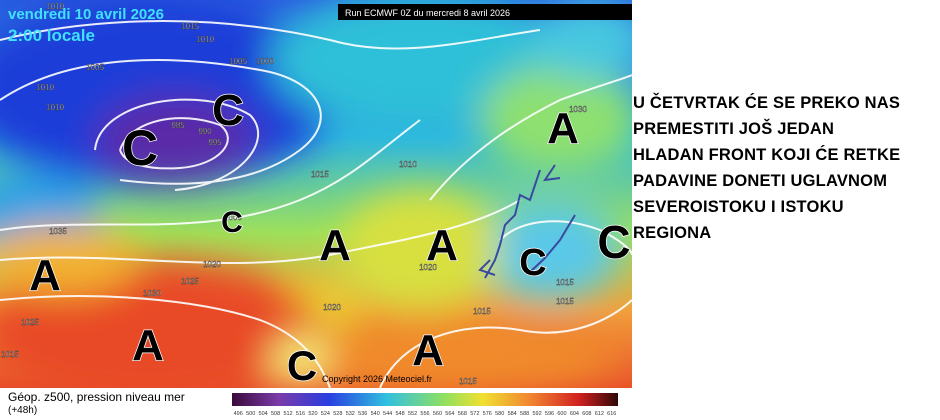 The image size is (940, 420). Describe the element at coordinates (250, 414) in the screenshot. I see `color-scale-label: 500` at that location.